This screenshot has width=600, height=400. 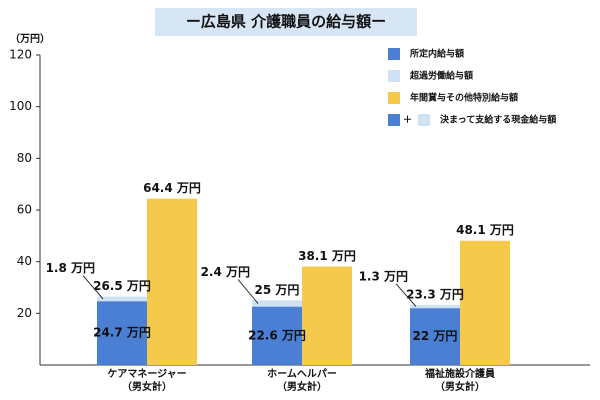 I want to click on legend-label: 所定内給与額, so click(x=437, y=54).